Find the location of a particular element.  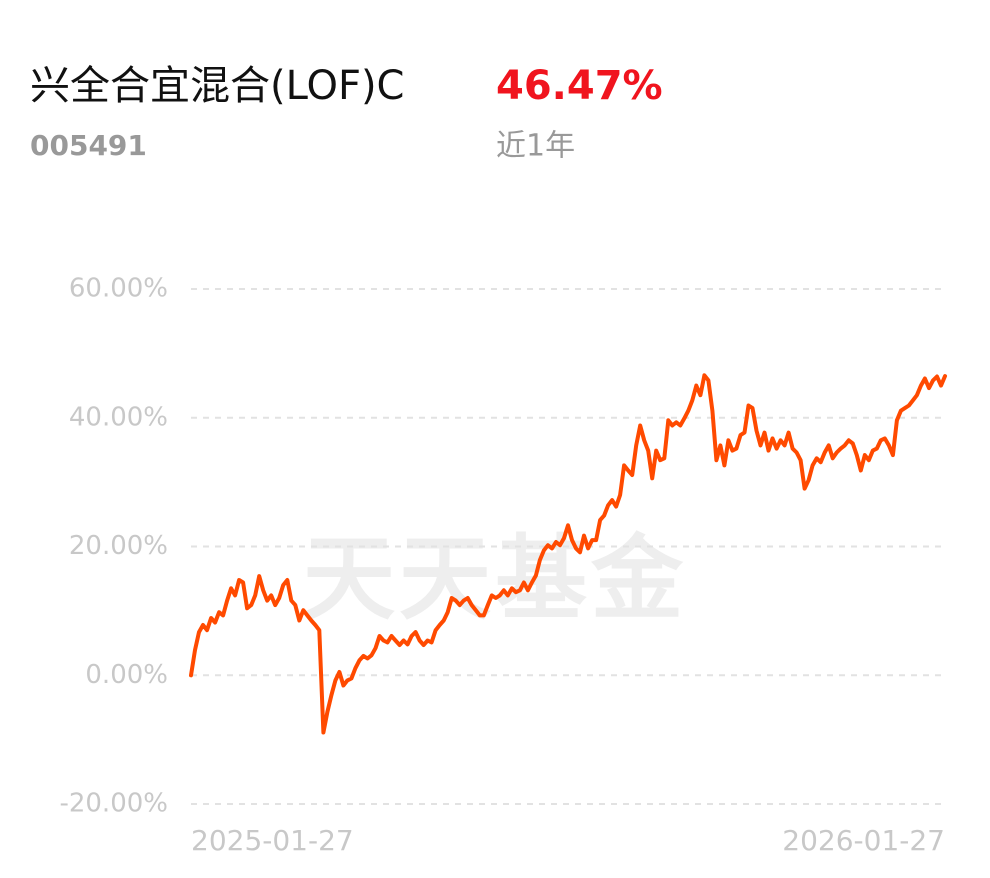

x-tick-label: 2025-01-27 is located at coordinates (272, 840).